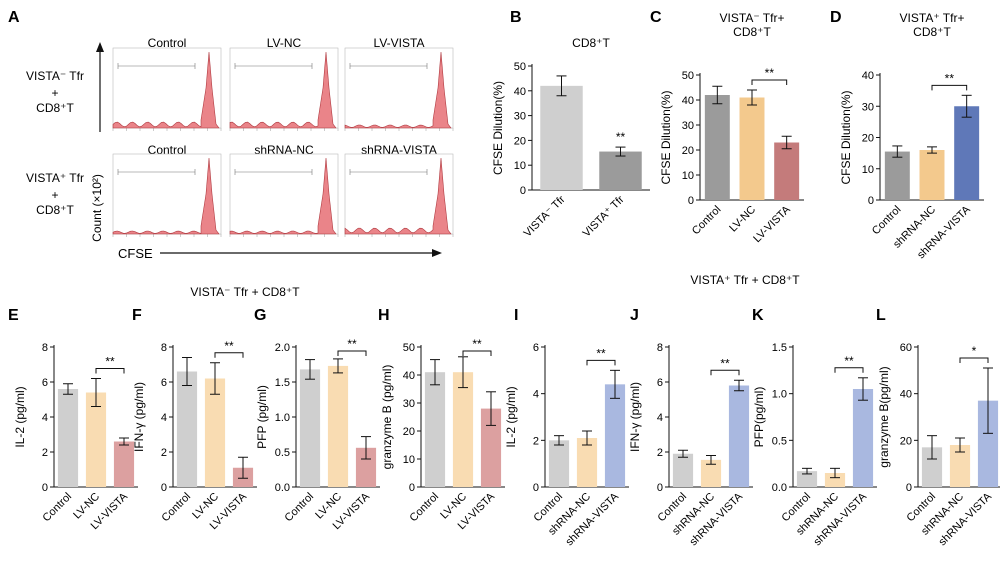 The width and height of the screenshot is (1000, 566). What do you see at coordinates (836, 17) in the screenshot?
I see `panel-letter-d: D` at bounding box center [836, 17].